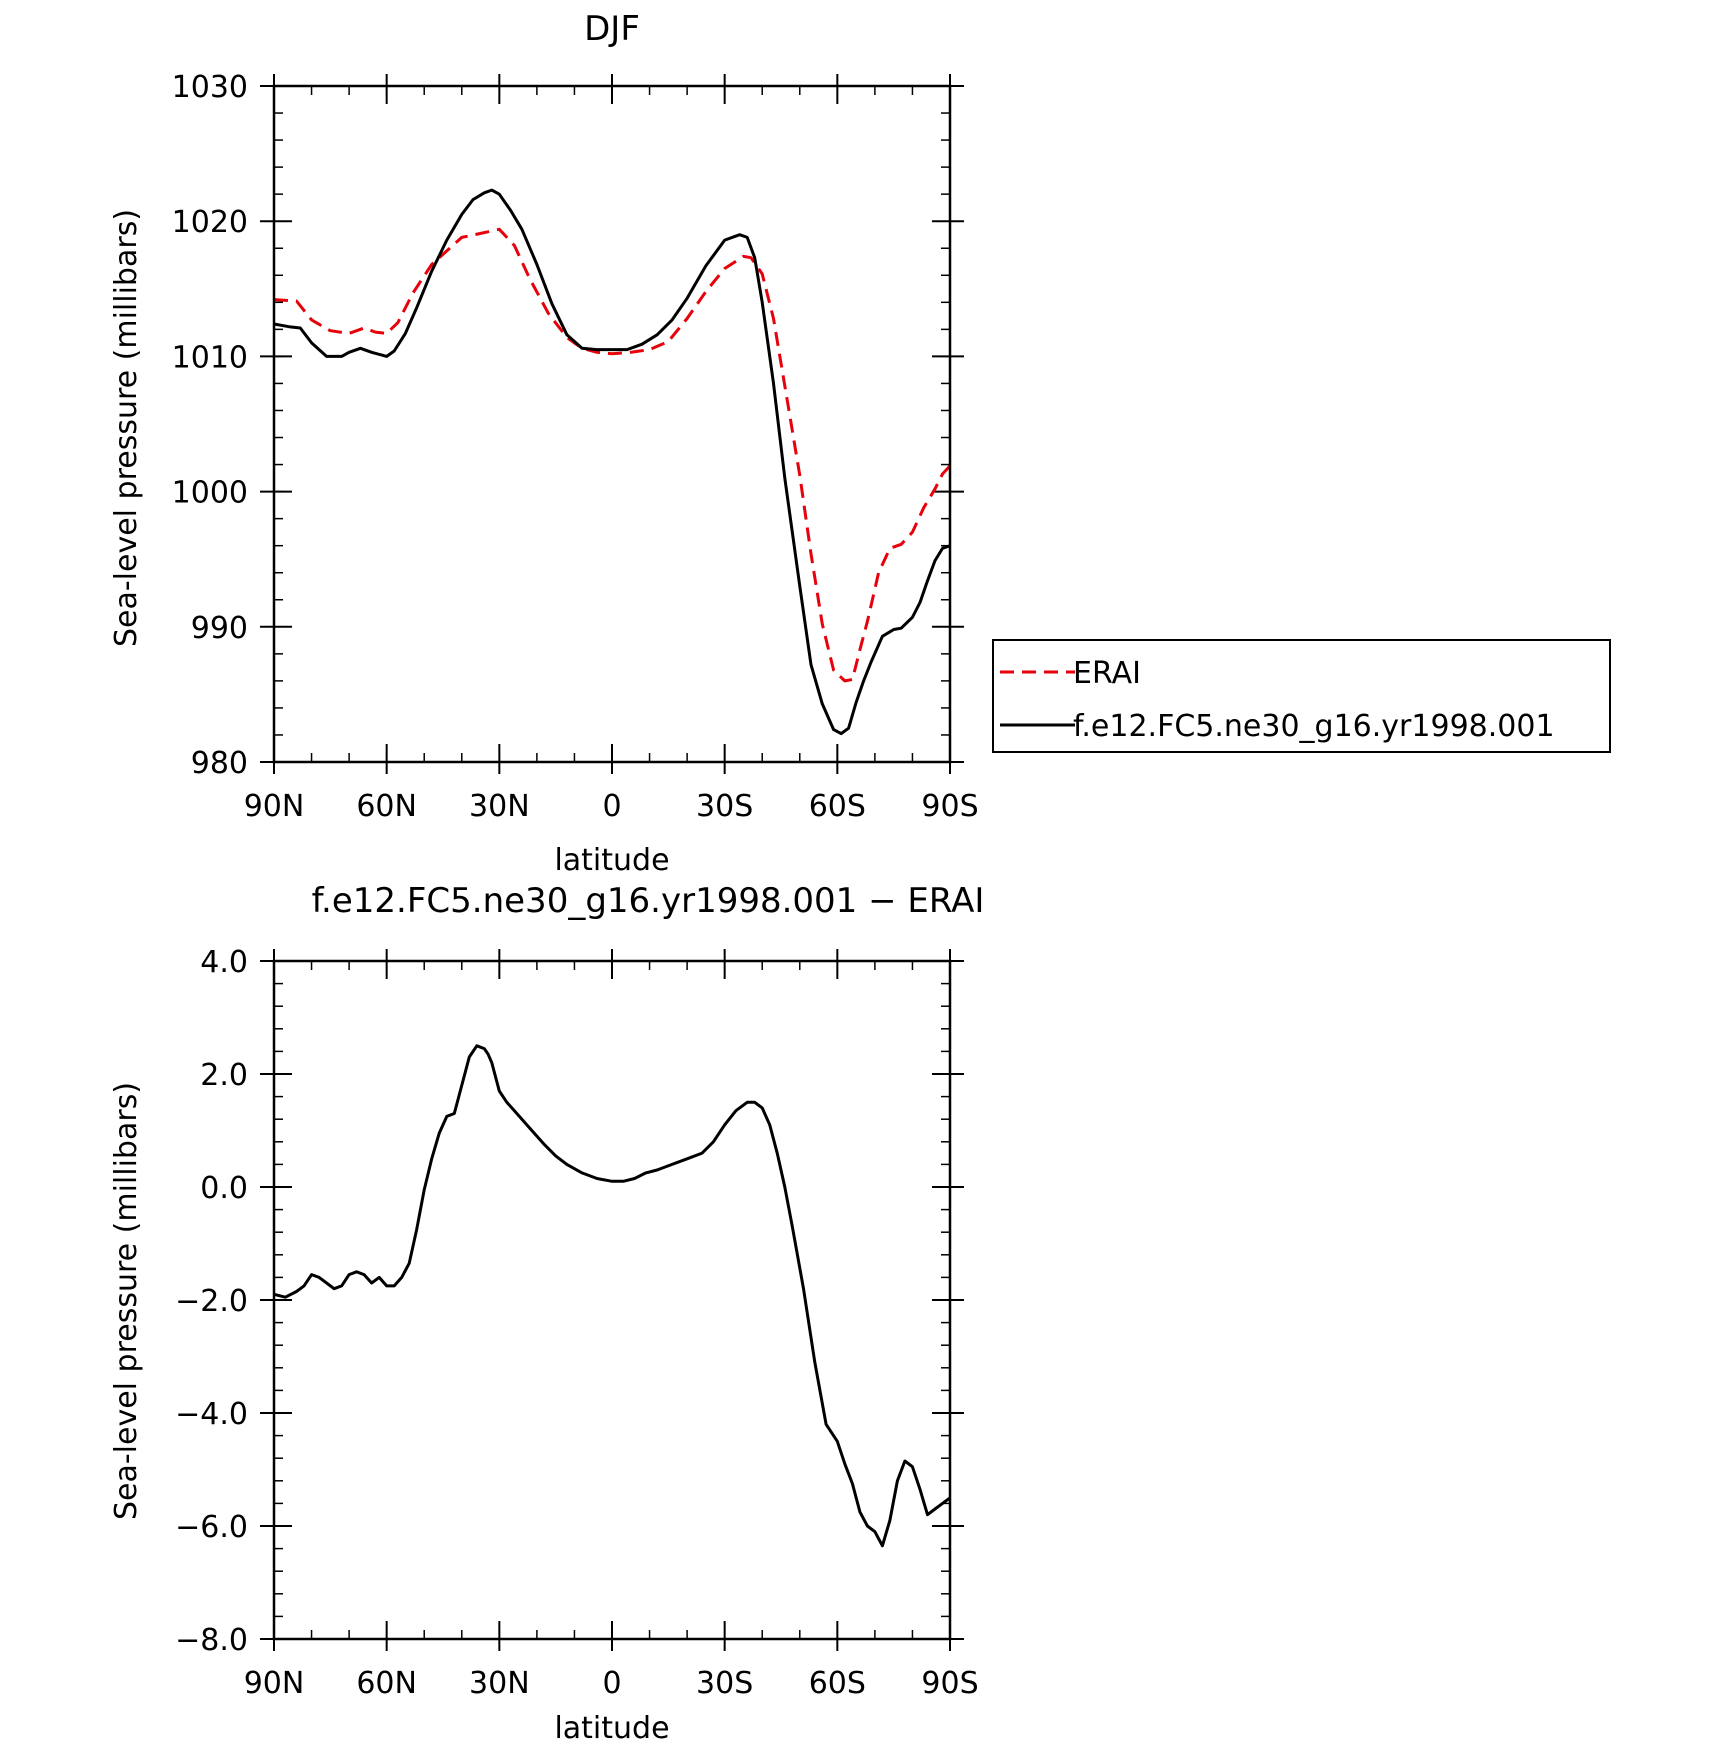 The width and height of the screenshot is (1710, 1745). Describe the element at coordinates (210, 87) in the screenshot. I see `top-y-tick-label: 1030` at that location.